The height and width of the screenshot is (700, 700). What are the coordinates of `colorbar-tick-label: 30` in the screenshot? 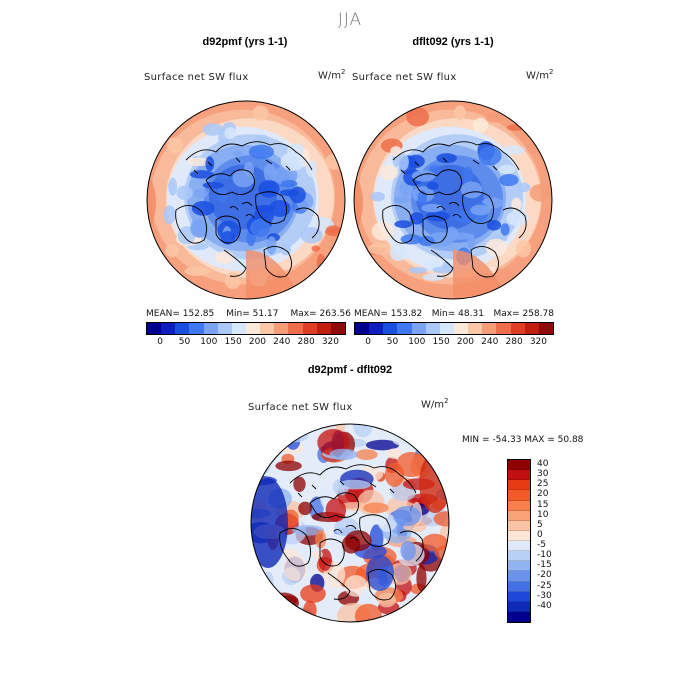 It's located at (543, 474).